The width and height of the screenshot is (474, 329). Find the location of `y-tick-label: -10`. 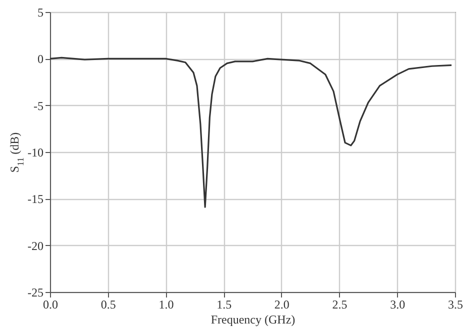

y-tick-label: -10 is located at coordinates (36, 153).